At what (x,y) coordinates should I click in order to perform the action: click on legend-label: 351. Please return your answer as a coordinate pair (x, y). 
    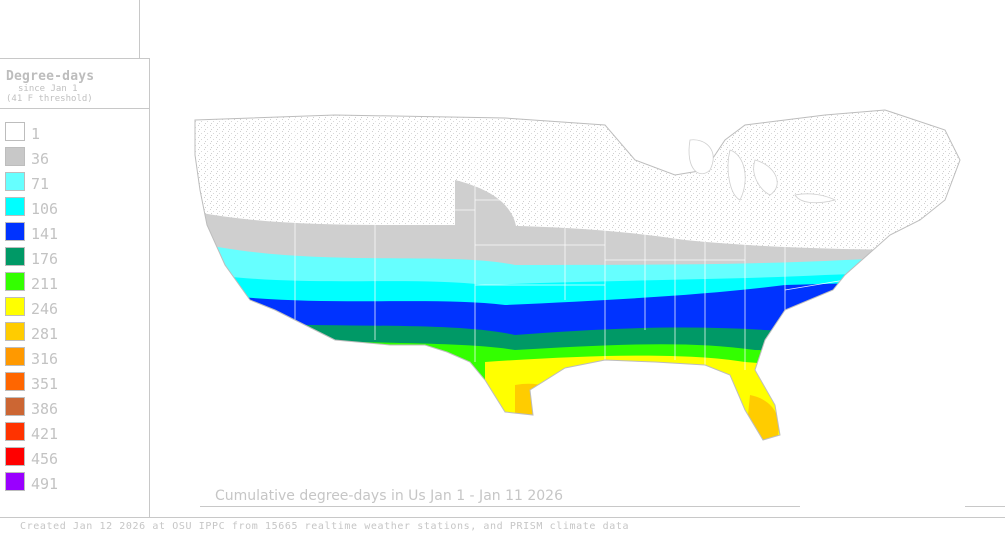
    Looking at the image, I should click on (45, 384).